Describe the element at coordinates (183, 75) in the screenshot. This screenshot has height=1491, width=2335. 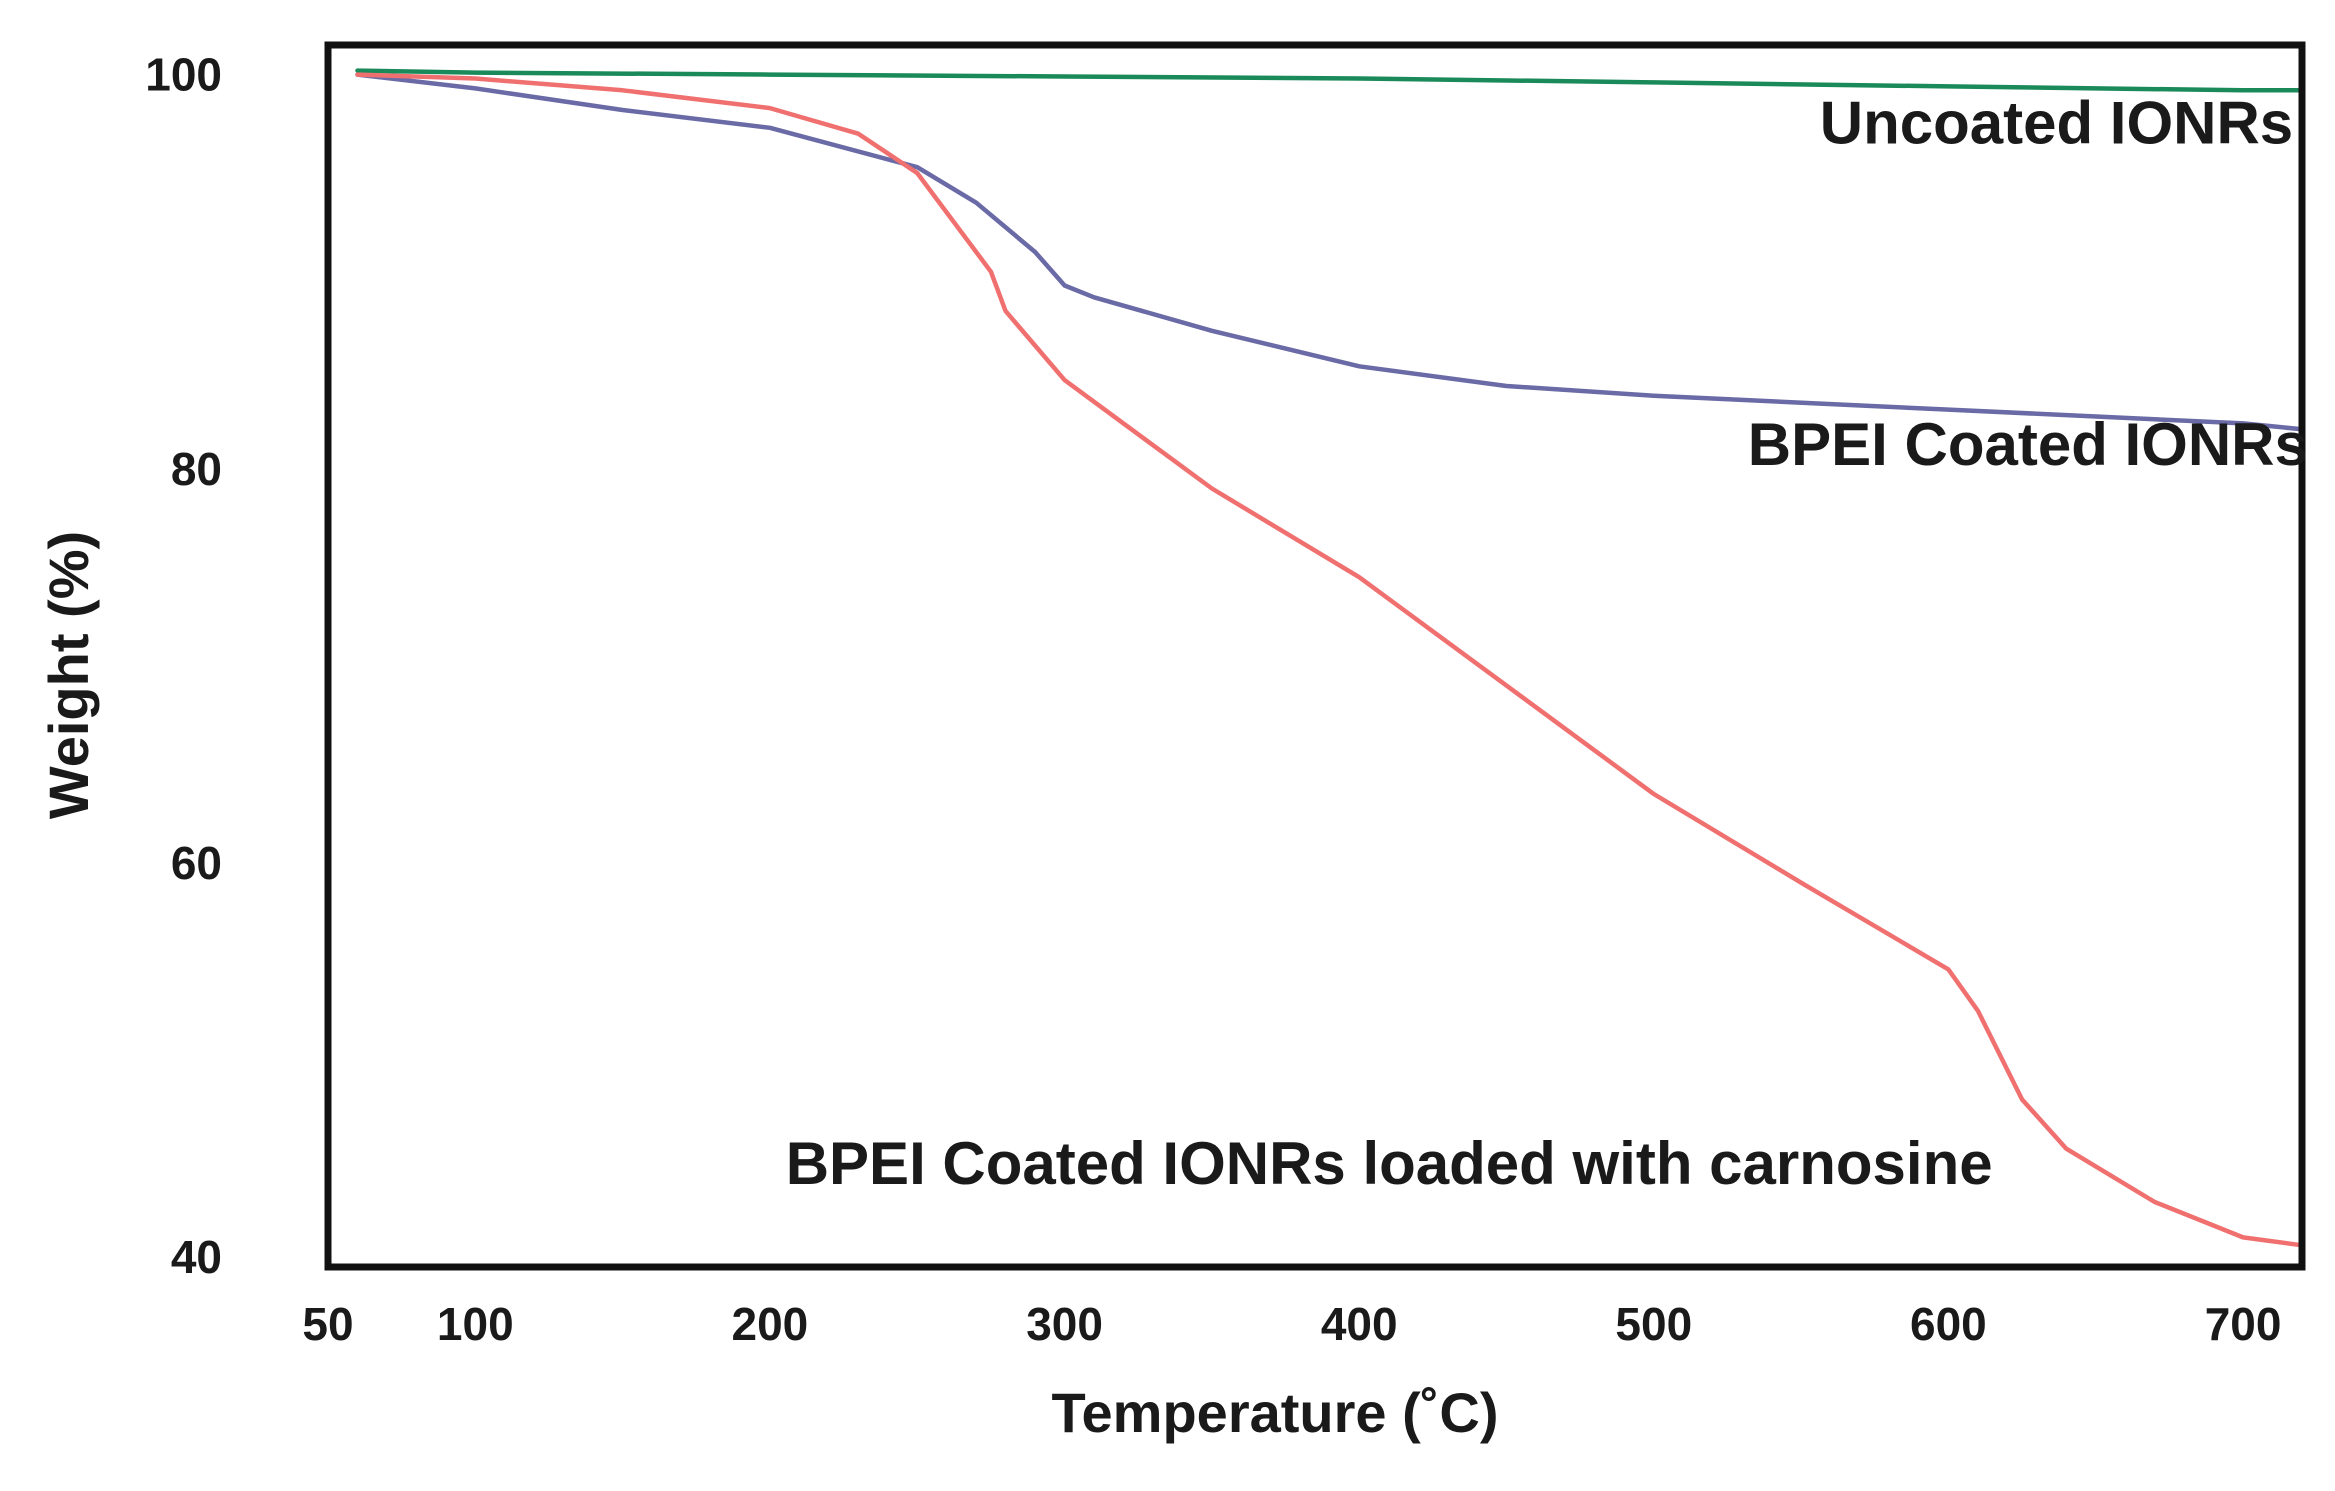
I see `y-tick-label: 100` at that location.